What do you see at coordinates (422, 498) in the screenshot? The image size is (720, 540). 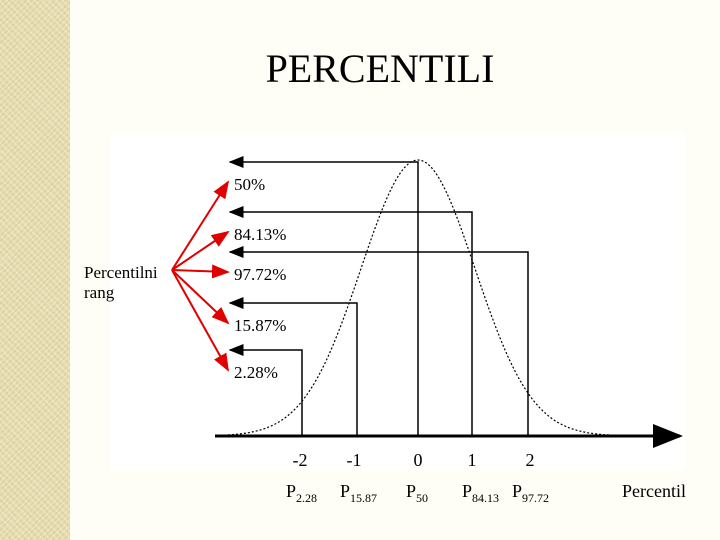 I see `percentile-sub: 50` at bounding box center [422, 498].